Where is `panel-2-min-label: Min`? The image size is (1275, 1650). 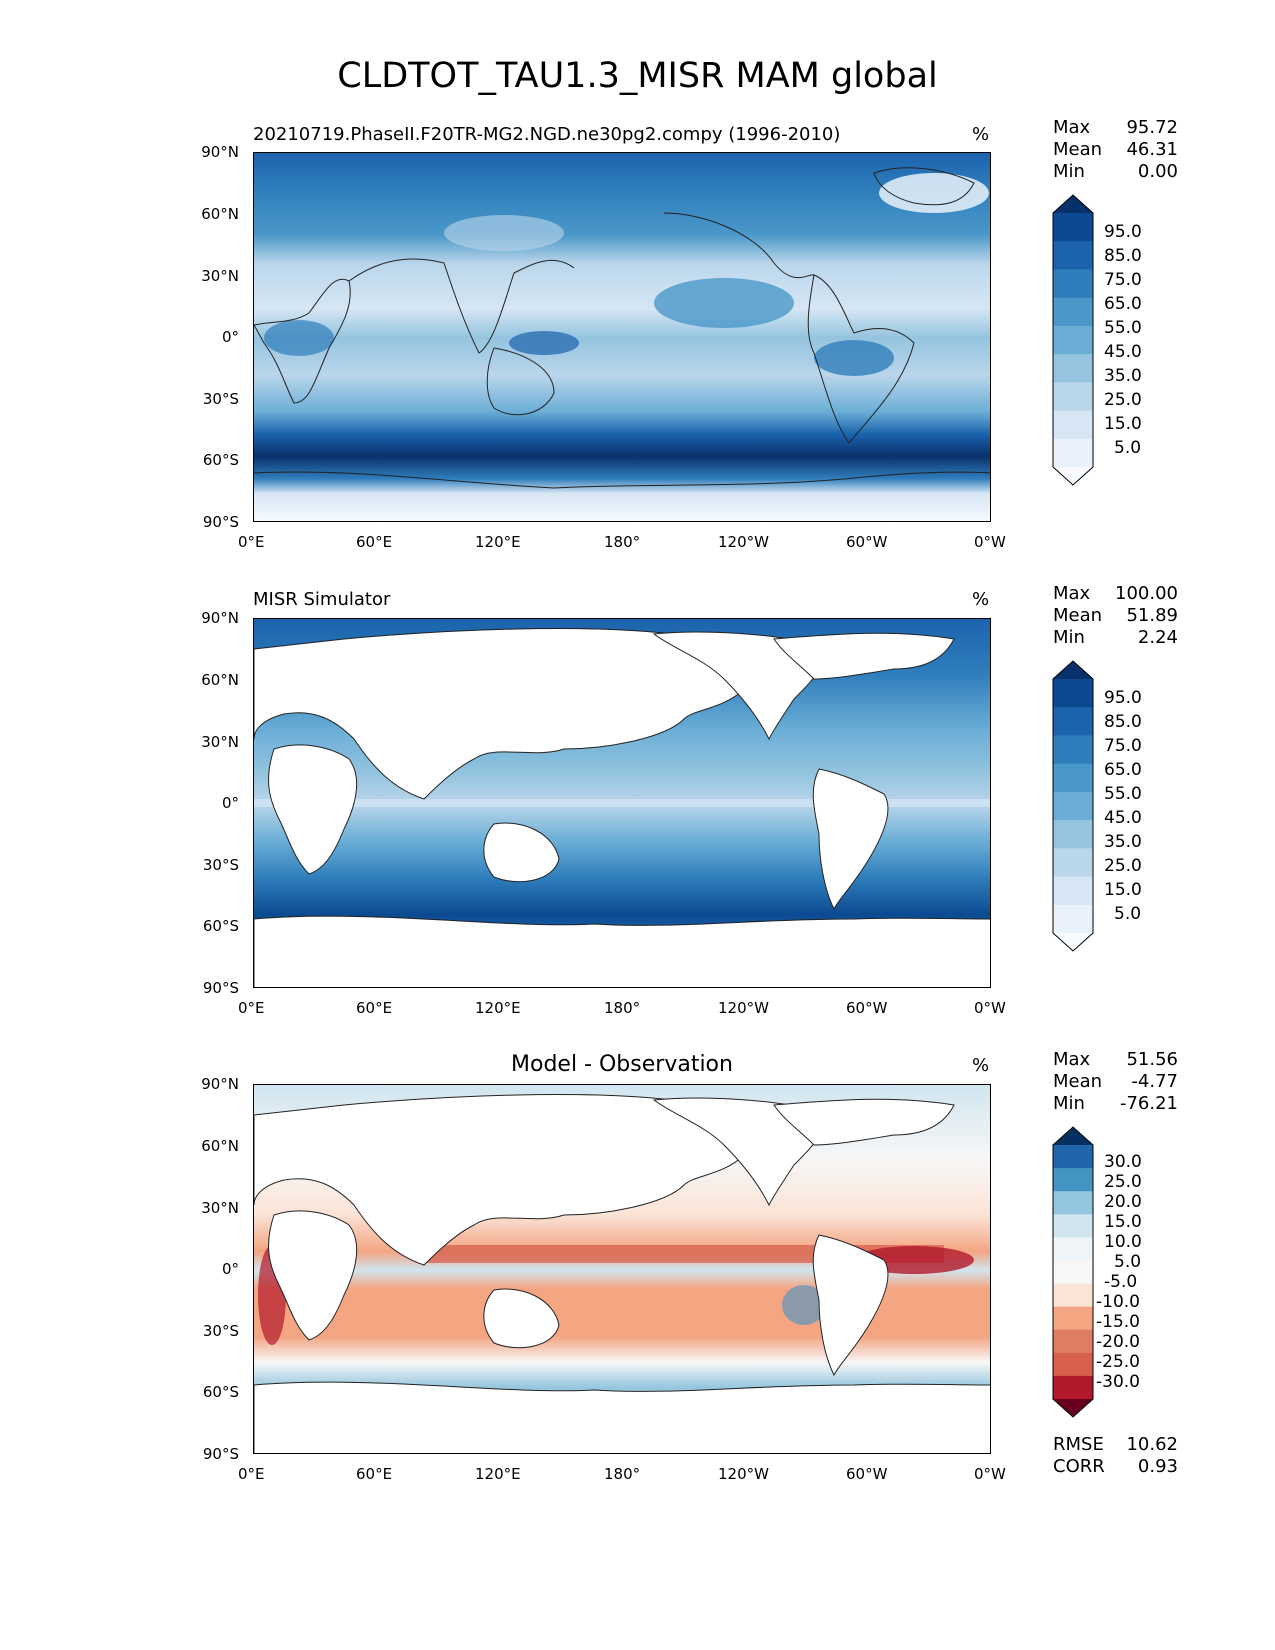 panel-2-min-label: Min is located at coordinates (1069, 637).